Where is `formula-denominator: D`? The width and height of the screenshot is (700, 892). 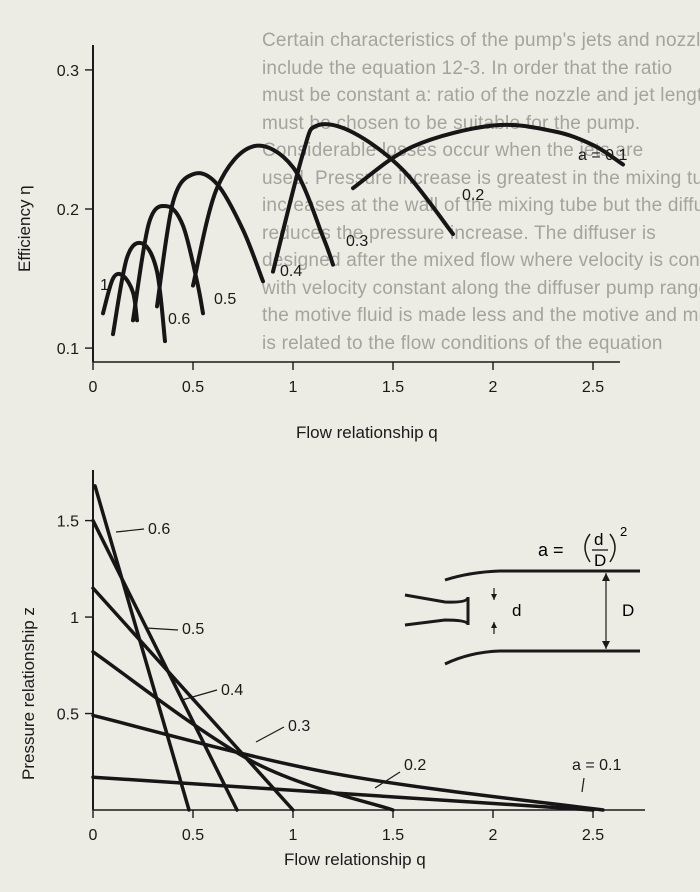
formula-denominator: D is located at coordinates (600, 560).